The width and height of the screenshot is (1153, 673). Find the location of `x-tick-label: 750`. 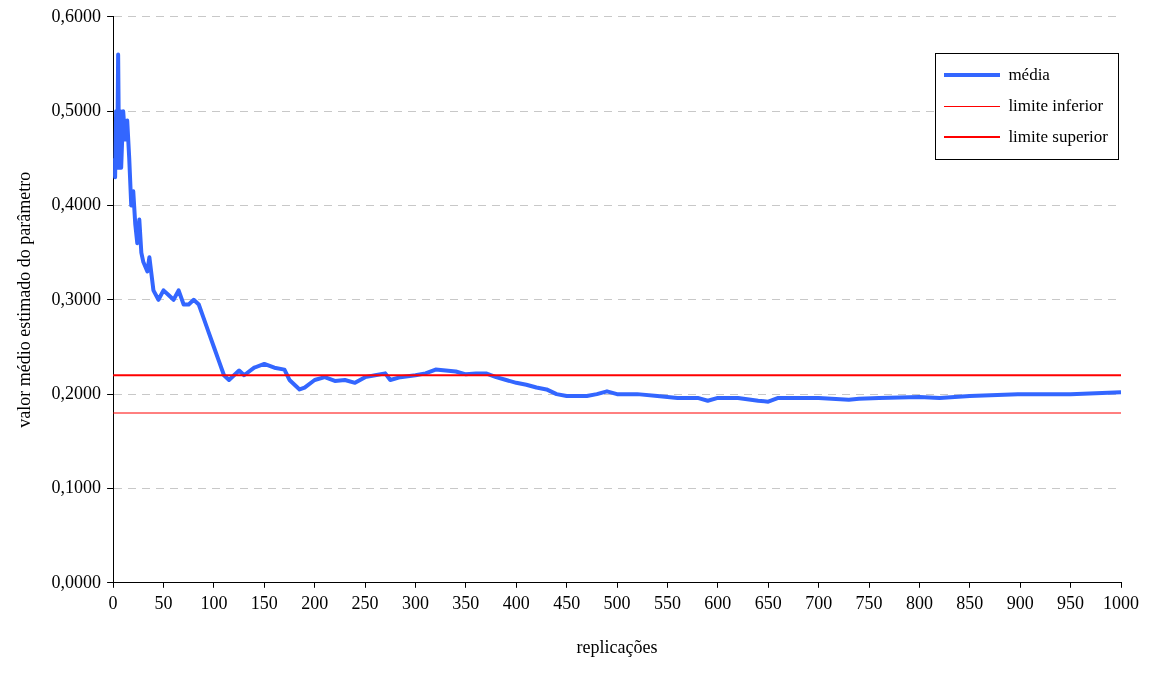

x-tick-label: 750 is located at coordinates (869, 603).